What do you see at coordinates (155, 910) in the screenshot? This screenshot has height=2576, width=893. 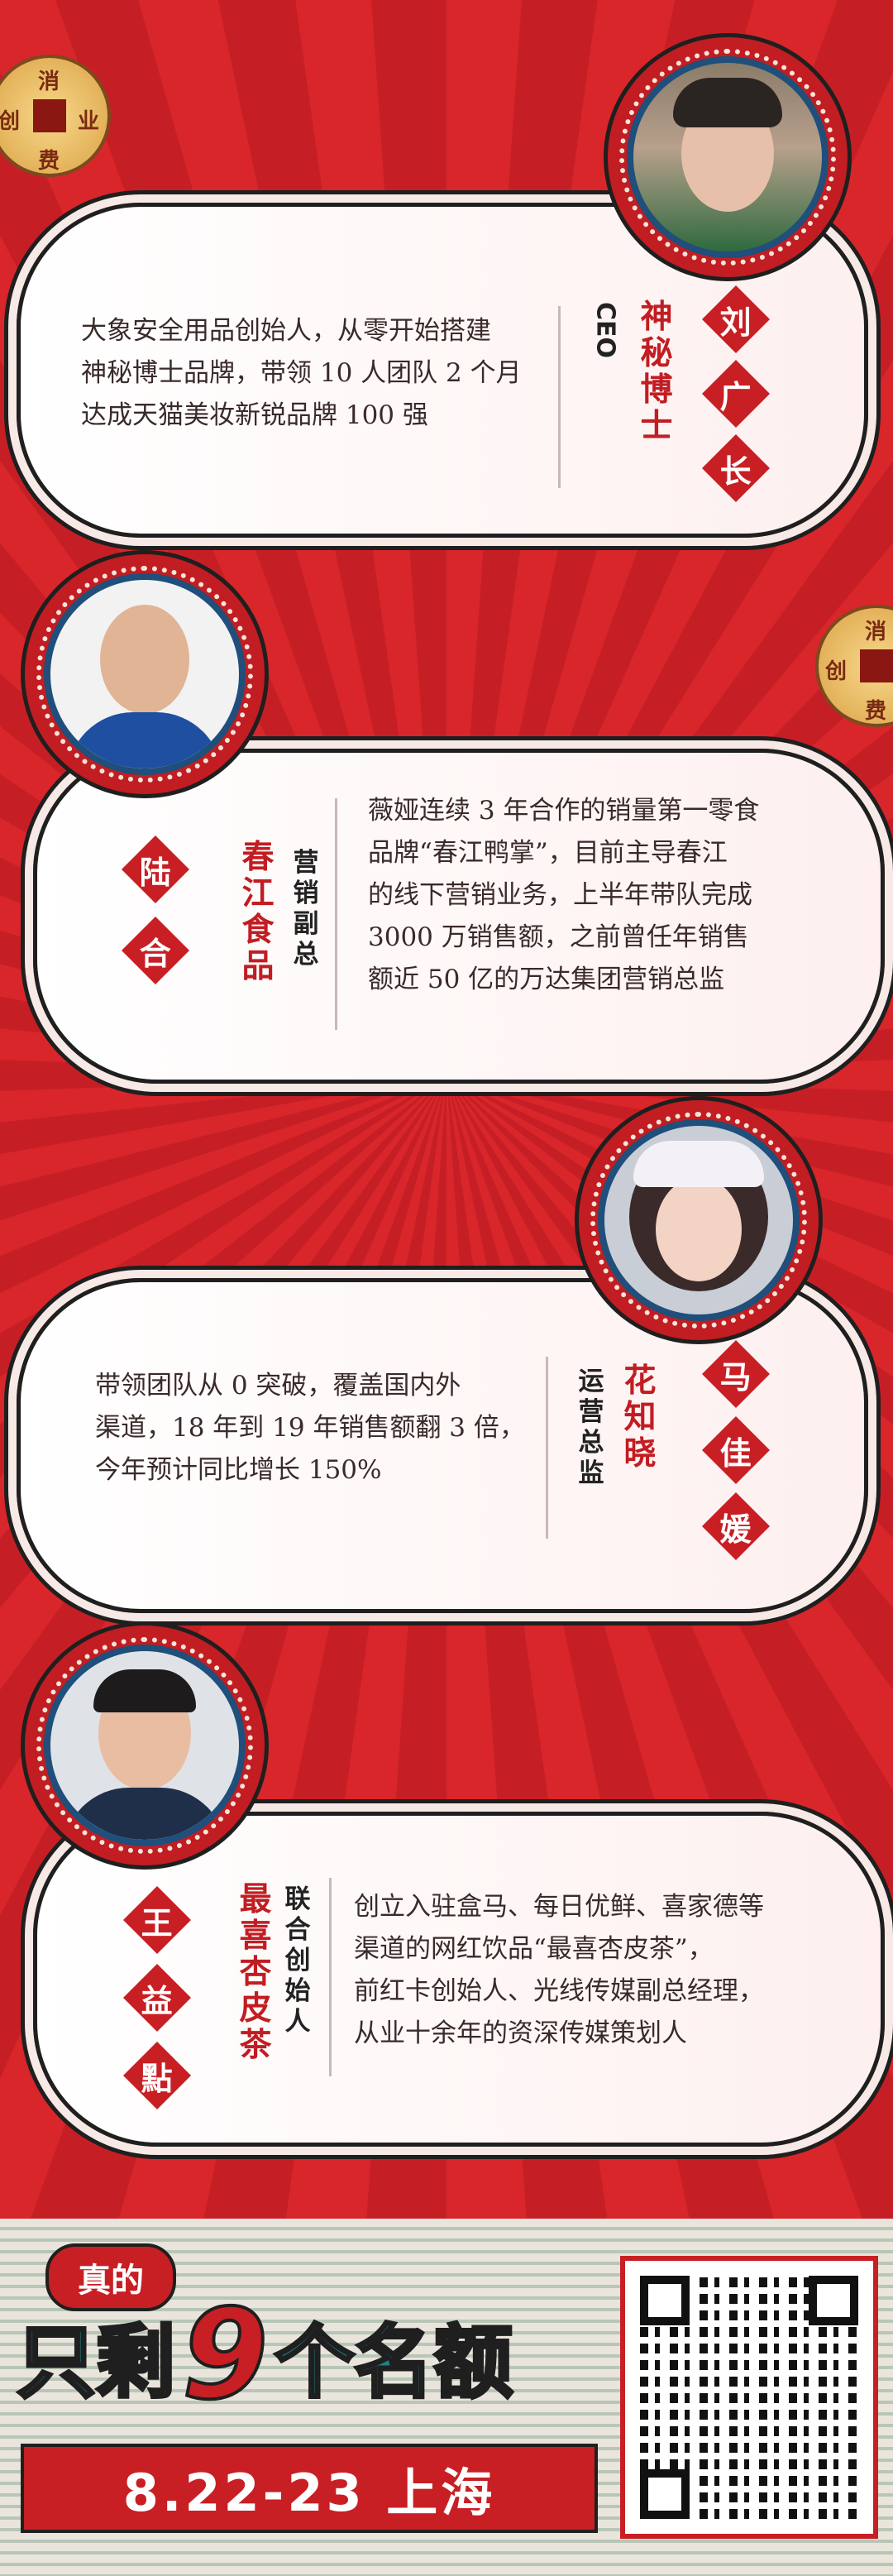 I see `speaker-2-name: 陆 合` at bounding box center [155, 910].